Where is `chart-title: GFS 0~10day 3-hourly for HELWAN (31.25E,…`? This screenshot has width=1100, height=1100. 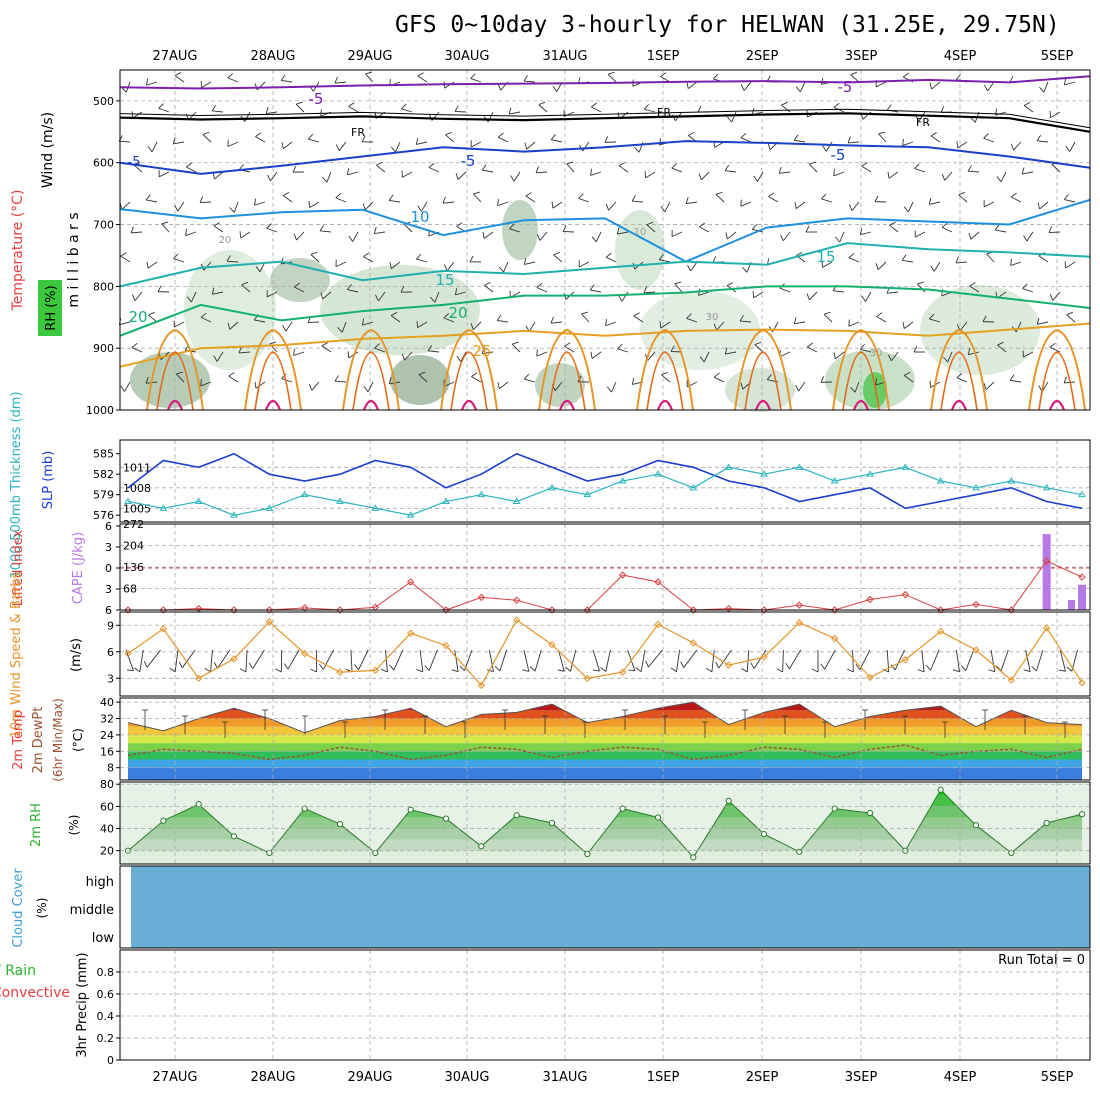
chart-title: GFS 0~10day 3-hourly for HELWAN (31.25E,… is located at coordinates (727, 25).